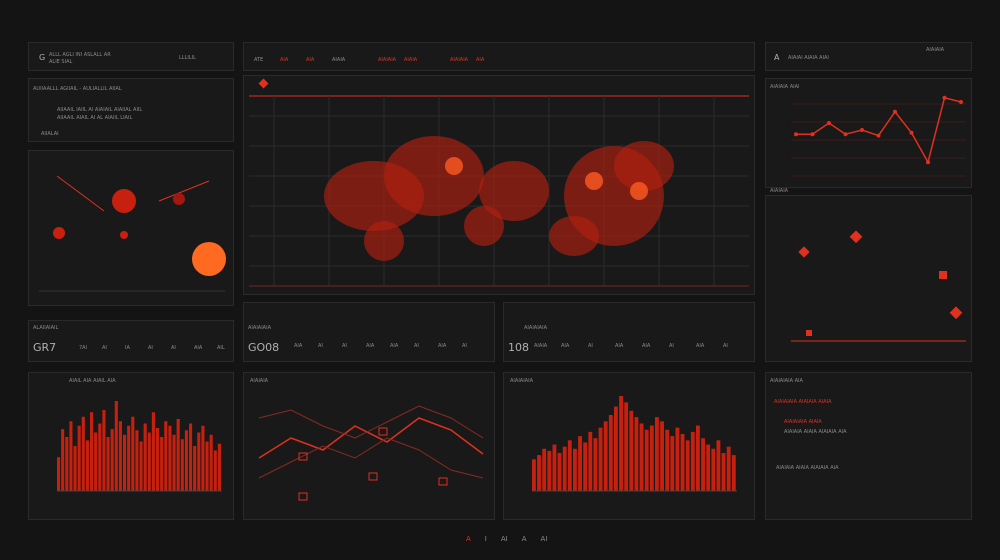  Describe the element at coordinates (499, 56) in the screenshot. I see `center-tabs-panel: ATE AIA AIA AIAIA AIAIAIA AIAIA AIAIAIA AIA` at that location.